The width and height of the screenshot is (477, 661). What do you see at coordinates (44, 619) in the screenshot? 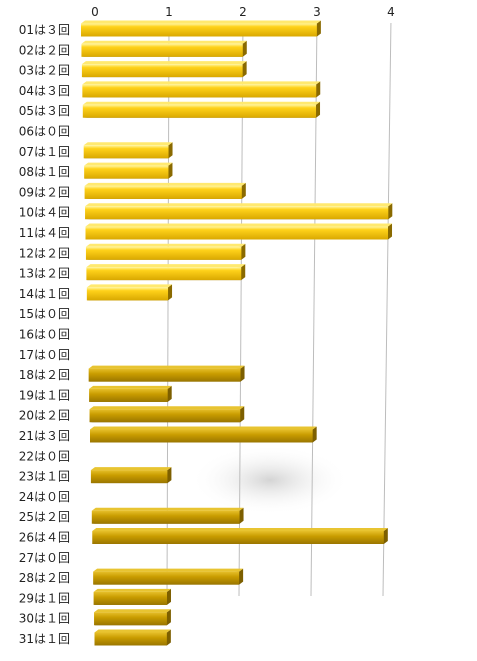
I see `category-label: 30は１回` at bounding box center [44, 619].